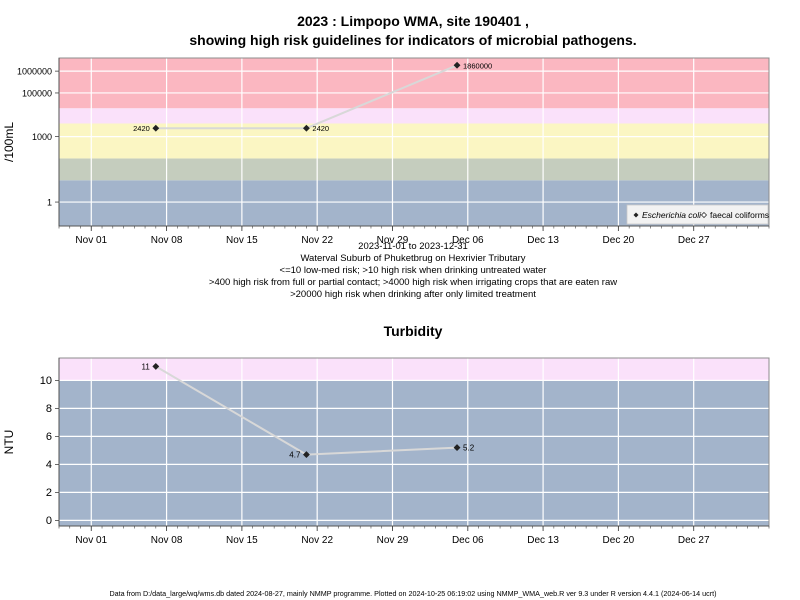 The width and height of the screenshot is (800, 600). I want to click on data-label: 4.7, so click(295, 455).